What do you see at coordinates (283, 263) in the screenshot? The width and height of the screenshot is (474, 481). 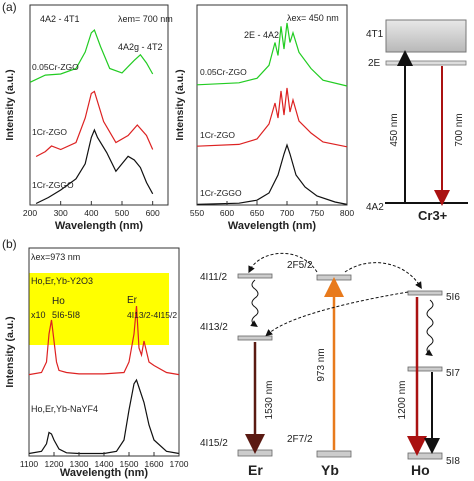 I see `et-yb-to-er` at bounding box center [283, 263].